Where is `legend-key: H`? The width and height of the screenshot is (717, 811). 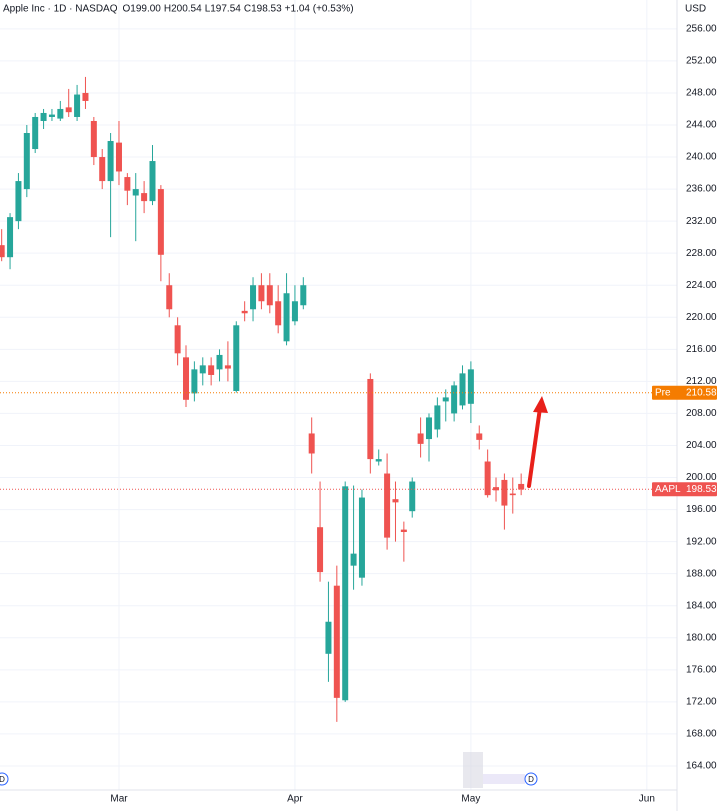 legend-key: H is located at coordinates (167, 9).